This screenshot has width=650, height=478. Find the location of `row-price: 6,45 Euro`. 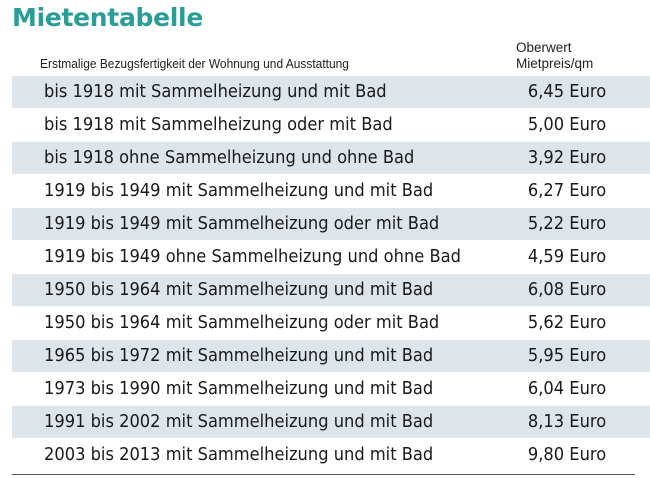

row-price: 6,45 Euro is located at coordinates (566, 92).